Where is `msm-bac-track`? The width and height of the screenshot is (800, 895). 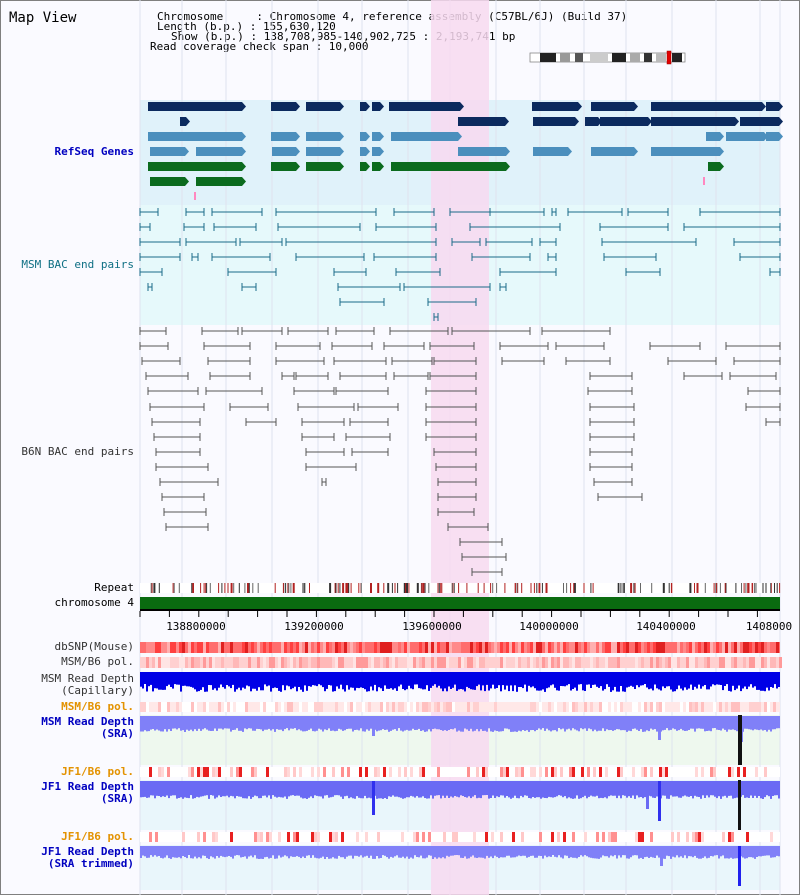 msm-bac-track is located at coordinates (460, 264).